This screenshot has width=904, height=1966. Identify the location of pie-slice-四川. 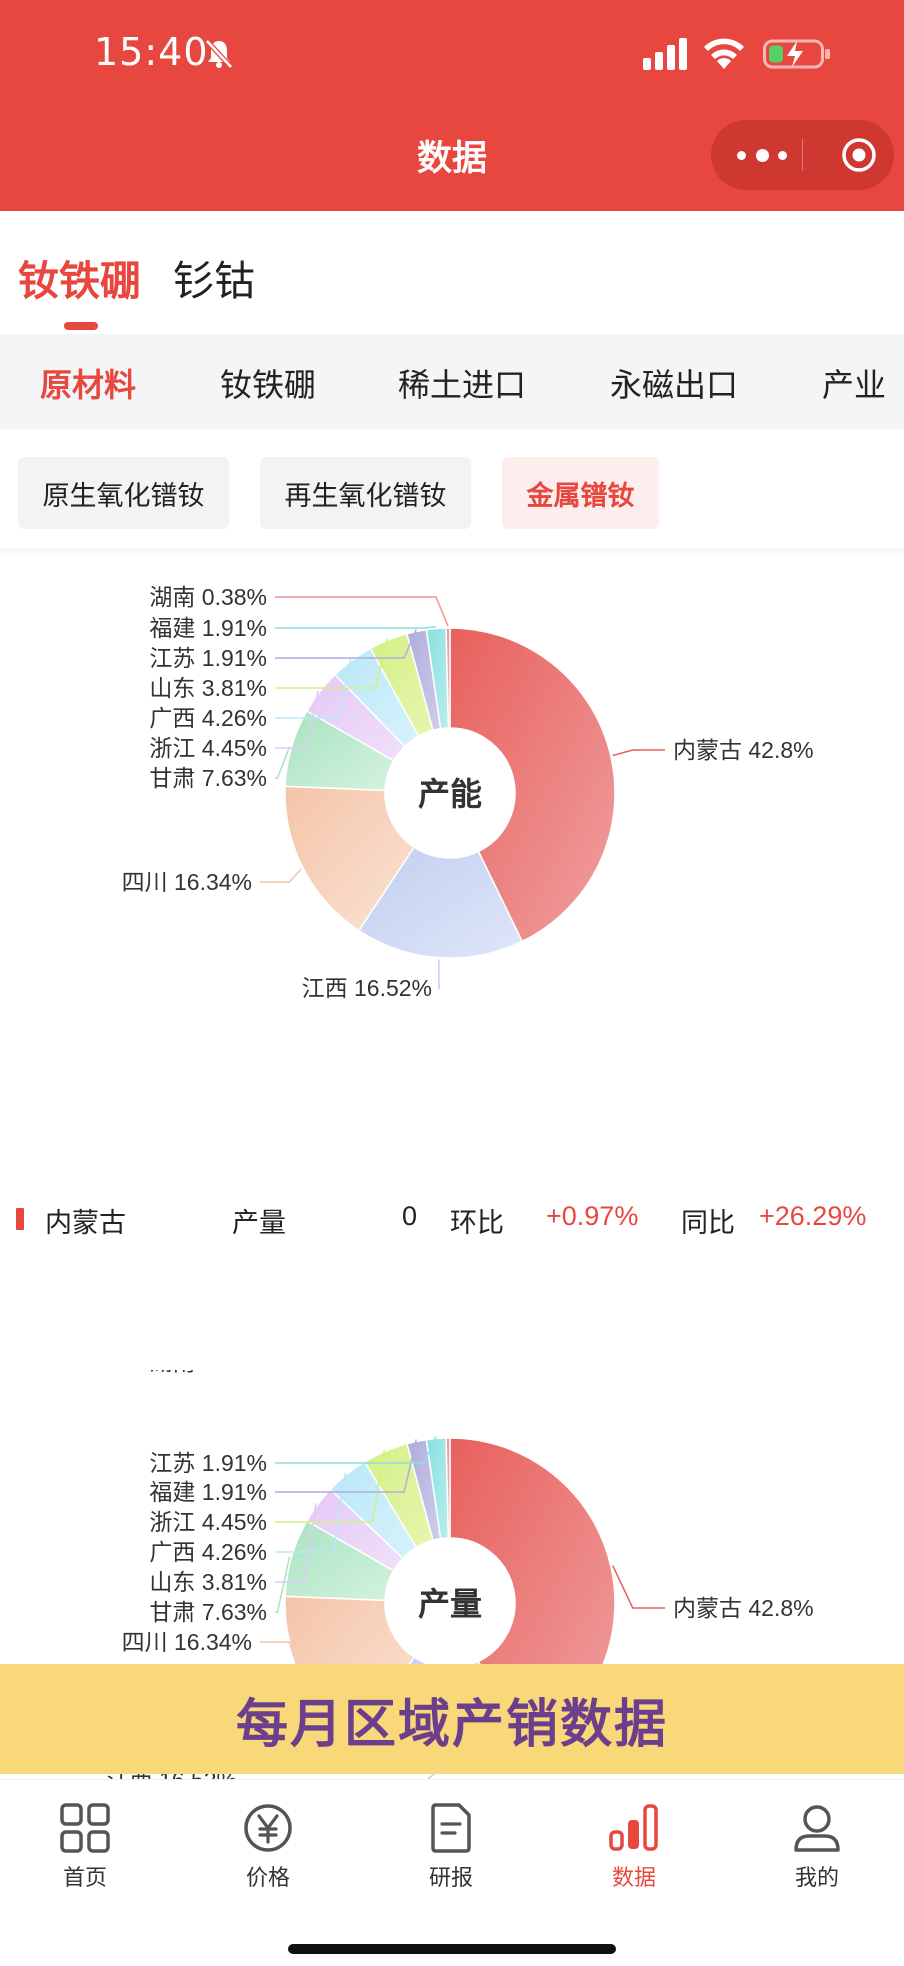
(350, 858).